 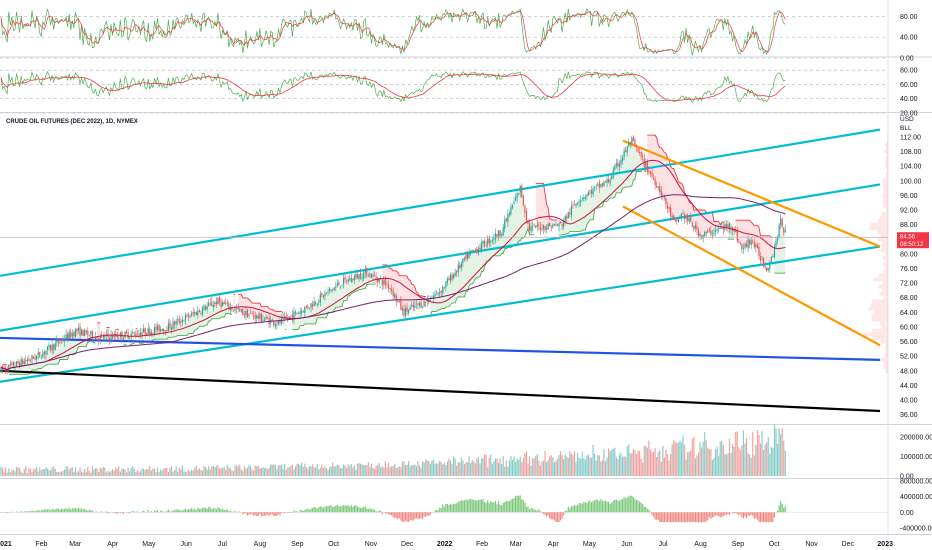 What do you see at coordinates (909, 71) in the screenshot?
I see `rsi-tick-label: 80.00` at bounding box center [909, 71].